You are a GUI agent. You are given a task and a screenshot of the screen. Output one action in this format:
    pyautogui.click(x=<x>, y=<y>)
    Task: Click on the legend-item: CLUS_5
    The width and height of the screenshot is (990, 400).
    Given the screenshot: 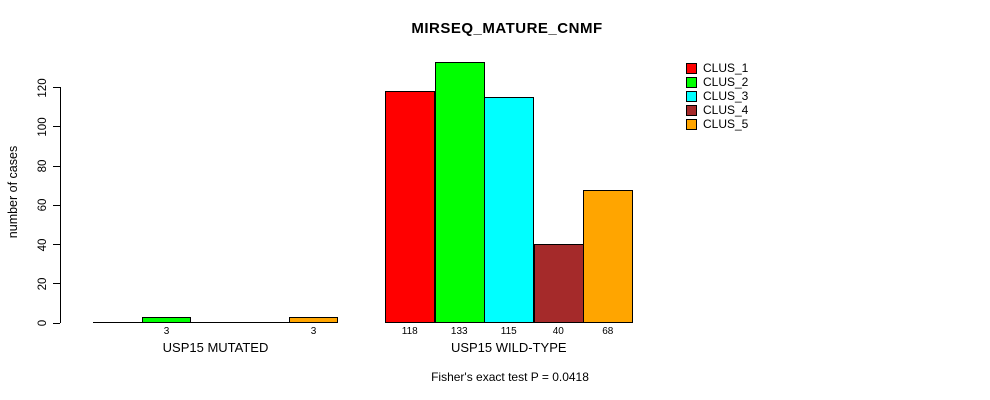 What is the action you would take?
    pyautogui.click(x=717, y=124)
    